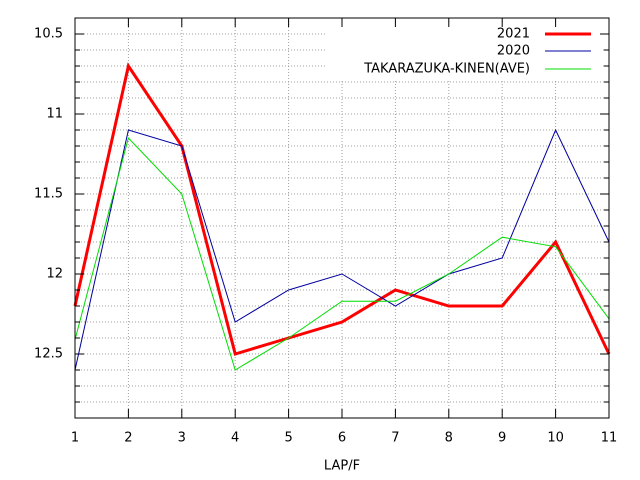 The height and width of the screenshot is (480, 640). What do you see at coordinates (513, 34) in the screenshot?
I see `legend-label: 2021` at bounding box center [513, 34].